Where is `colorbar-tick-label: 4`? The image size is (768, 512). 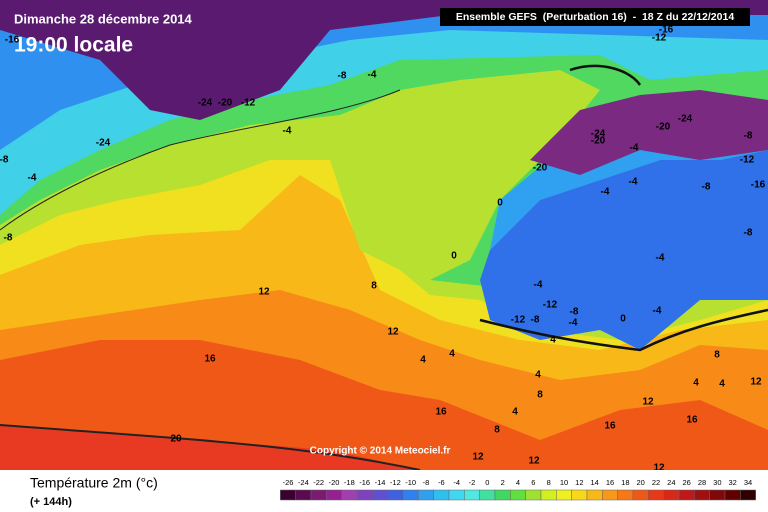 colorbar-tick-label: 4 is located at coordinates (518, 482).